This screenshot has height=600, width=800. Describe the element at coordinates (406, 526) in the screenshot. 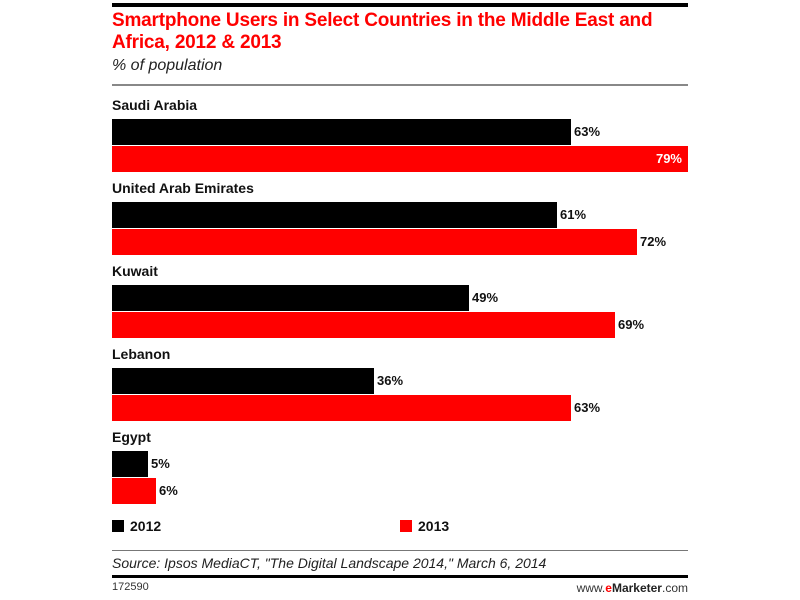

I see `legend-swatch-2013` at that location.